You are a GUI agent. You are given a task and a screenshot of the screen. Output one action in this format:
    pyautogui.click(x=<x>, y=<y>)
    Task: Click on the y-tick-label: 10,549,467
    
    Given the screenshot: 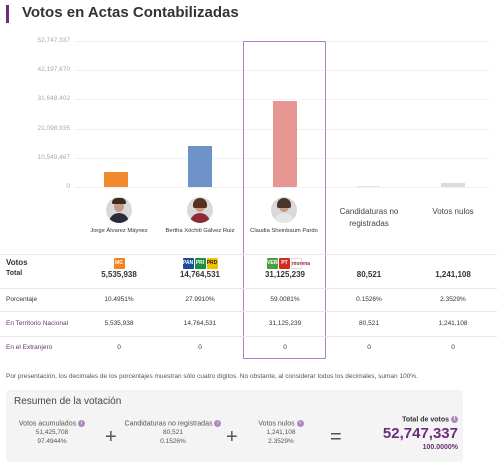 What is the action you would take?
    pyautogui.click(x=53, y=157)
    